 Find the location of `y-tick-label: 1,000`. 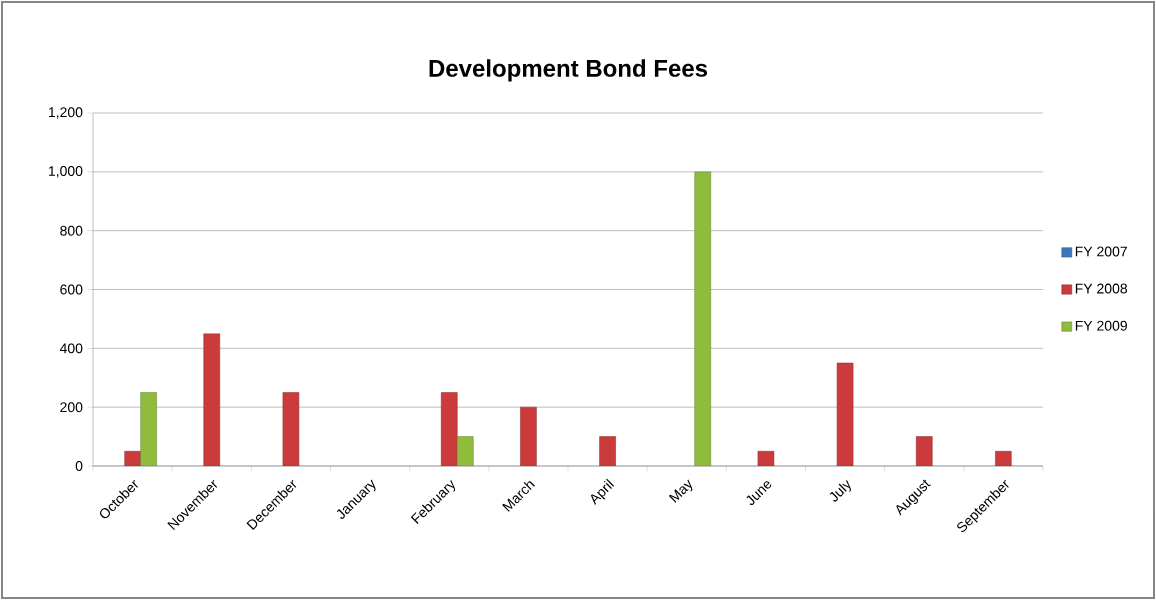

y-tick-label: 1,000 is located at coordinates (65, 172).